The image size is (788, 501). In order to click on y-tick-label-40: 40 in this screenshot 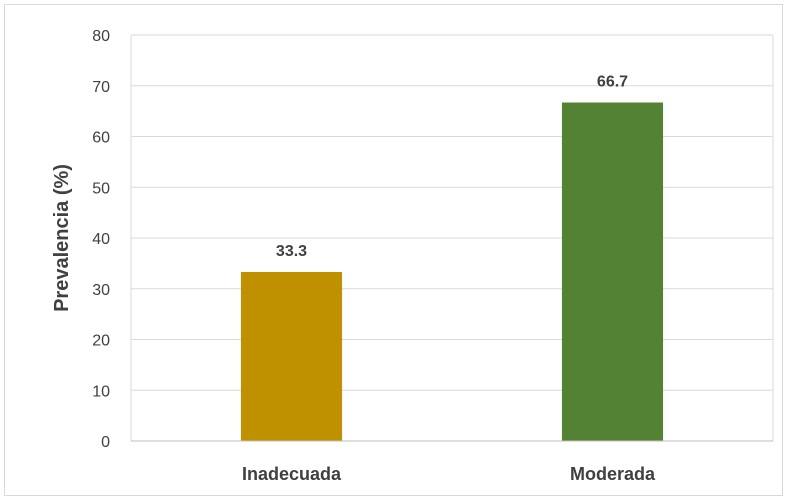, I will do `click(101, 239)`.